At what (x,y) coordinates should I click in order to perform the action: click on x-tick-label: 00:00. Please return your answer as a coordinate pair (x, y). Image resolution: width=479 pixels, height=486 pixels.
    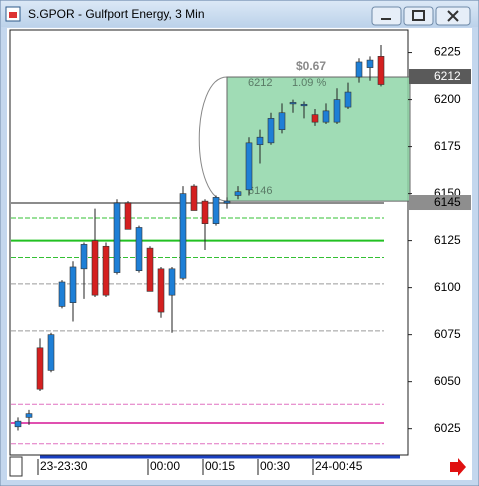
    Looking at the image, I should click on (165, 466).